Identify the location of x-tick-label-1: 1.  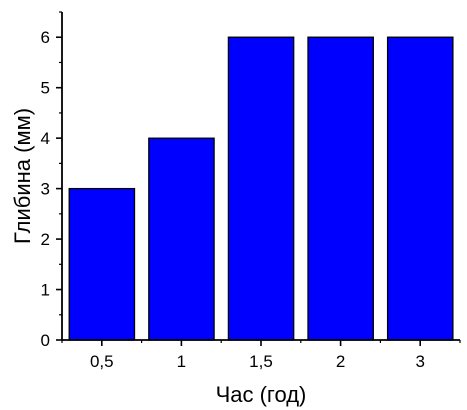
(181, 361).